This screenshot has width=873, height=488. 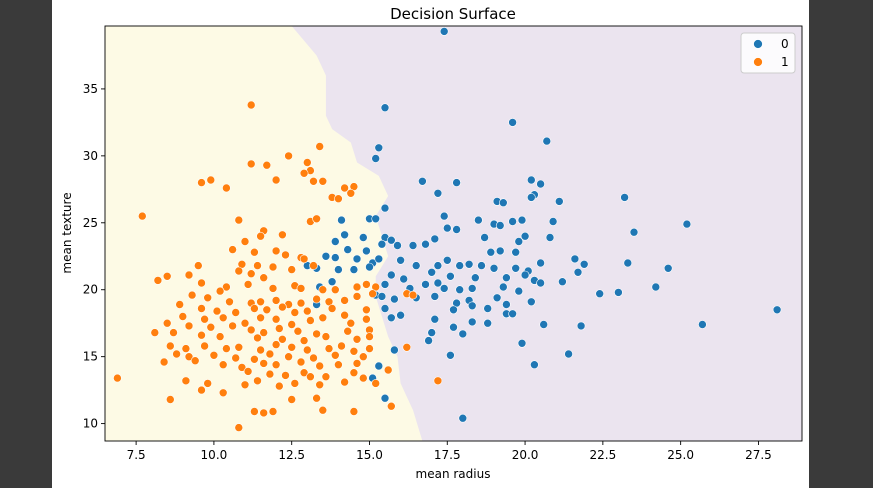 What do you see at coordinates (90, 223) in the screenshot?
I see `y-tick-label: 25` at bounding box center [90, 223].